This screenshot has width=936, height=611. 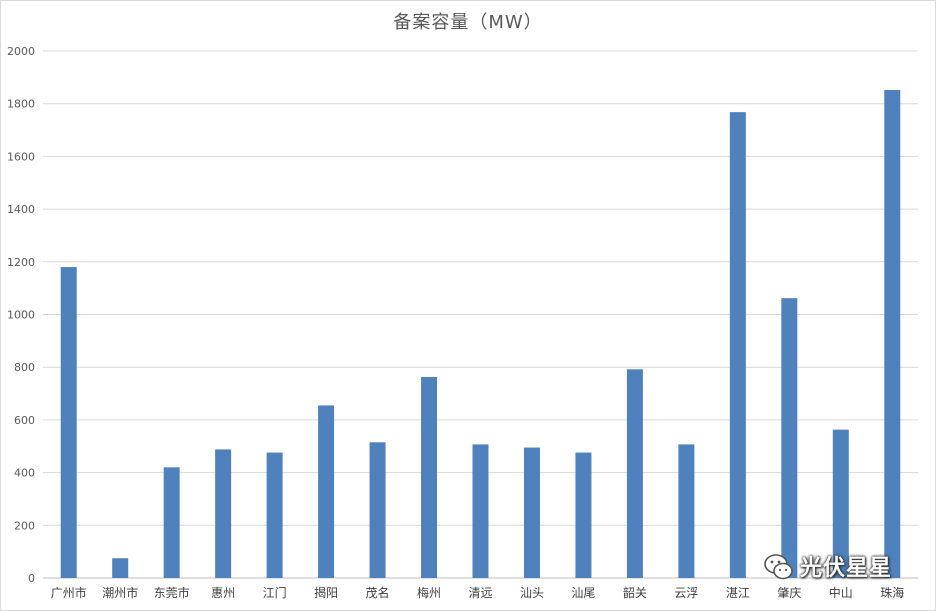 I want to click on y-tick-label: 800, so click(x=24, y=367).